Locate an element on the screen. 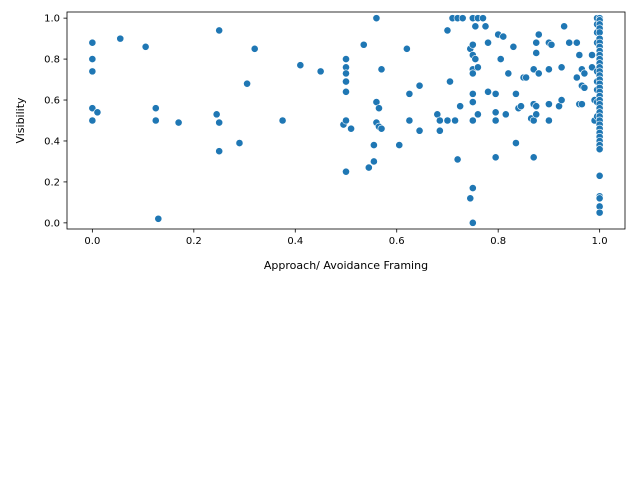  y-tick-label: 0.4 is located at coordinates (52, 141).